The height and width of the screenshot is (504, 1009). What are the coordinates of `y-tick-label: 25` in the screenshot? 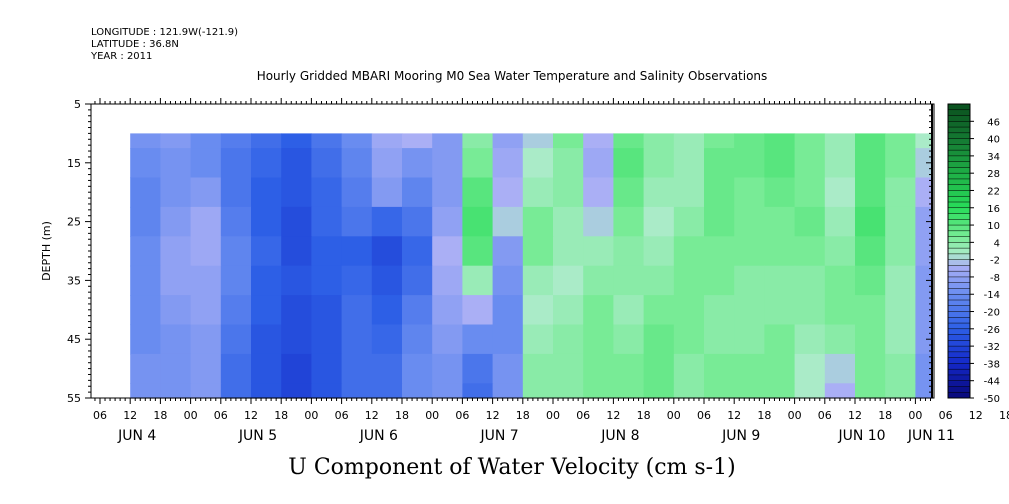 It's located at (74, 222).